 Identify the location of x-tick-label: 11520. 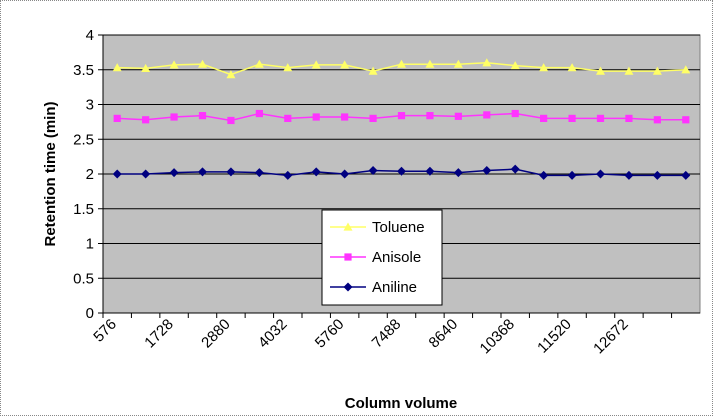
(554, 336).